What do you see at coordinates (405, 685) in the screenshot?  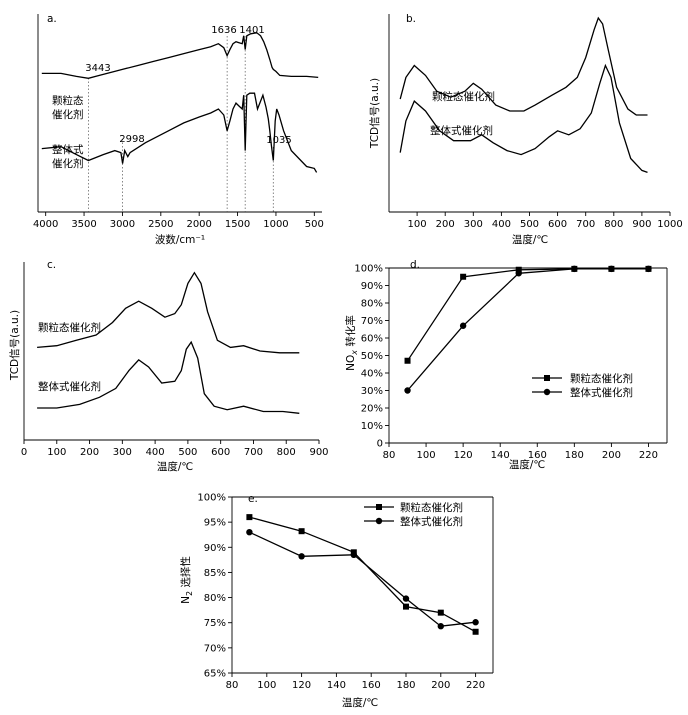 I see `panel-e-x-tick-label: 180` at bounding box center [405, 685].